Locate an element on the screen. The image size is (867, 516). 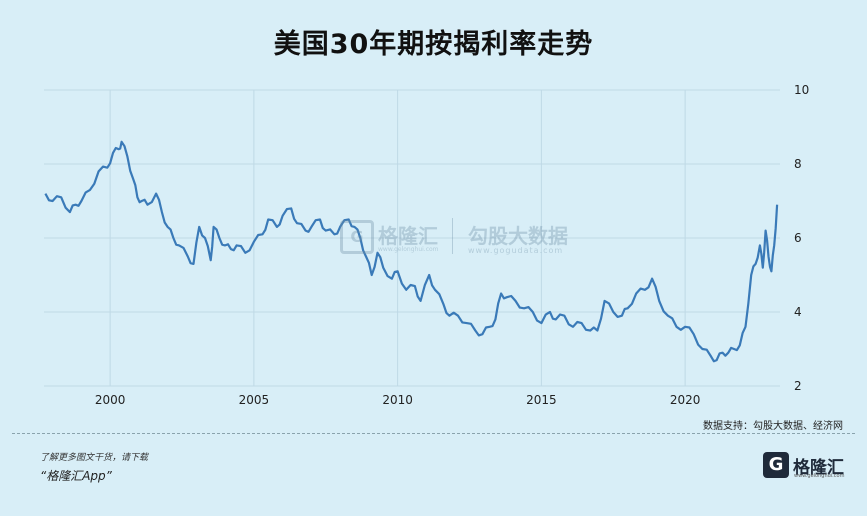
brand-logo: G 格隆汇 www.gelonghui.com is located at coordinates (808, 466).